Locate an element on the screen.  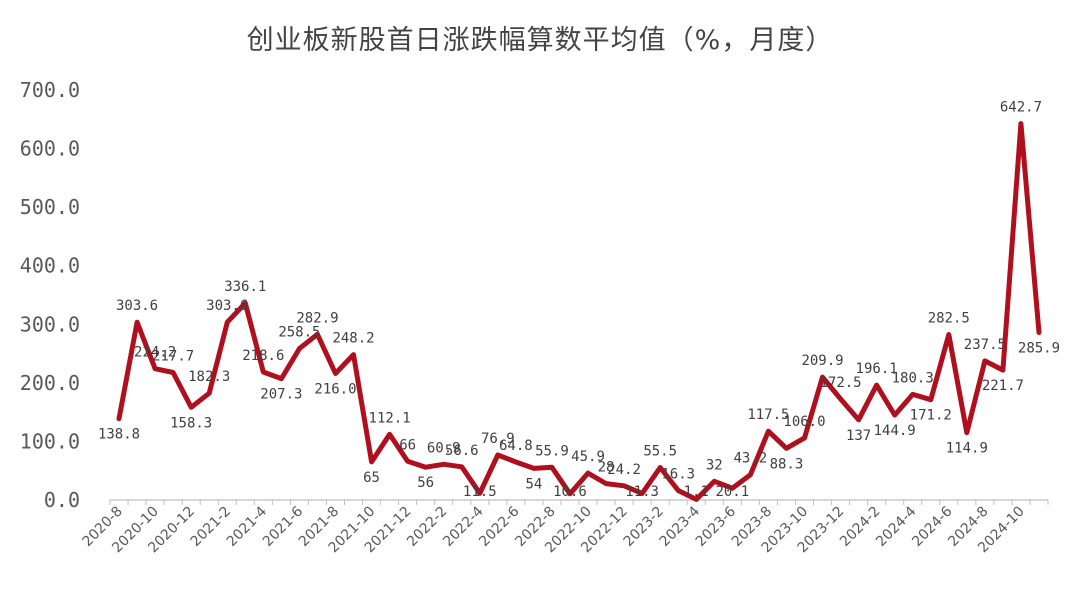
data-label: 180.3 is located at coordinates (913, 378).